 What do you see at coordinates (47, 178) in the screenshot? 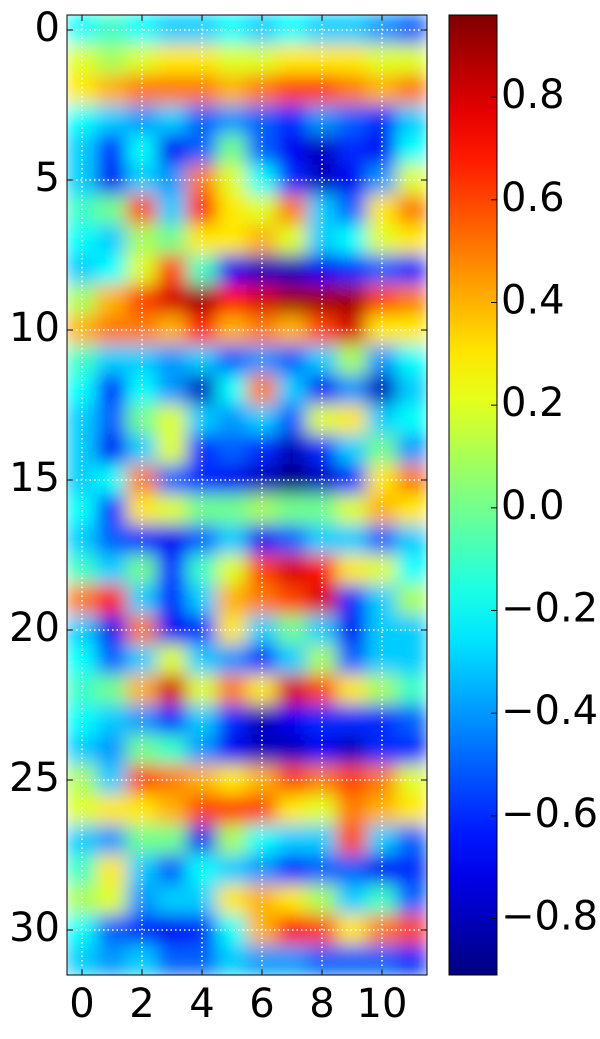
I see `y-tick-label: 5` at bounding box center [47, 178].